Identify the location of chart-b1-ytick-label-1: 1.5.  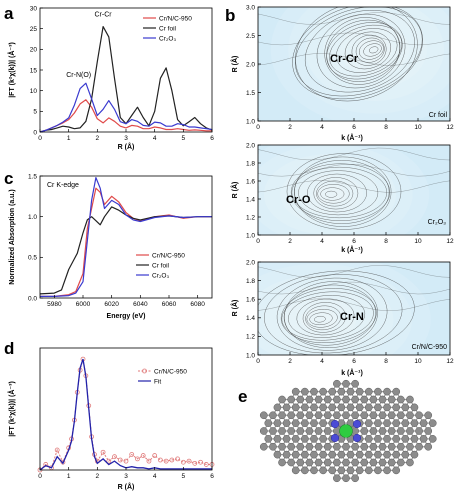
(250, 93).